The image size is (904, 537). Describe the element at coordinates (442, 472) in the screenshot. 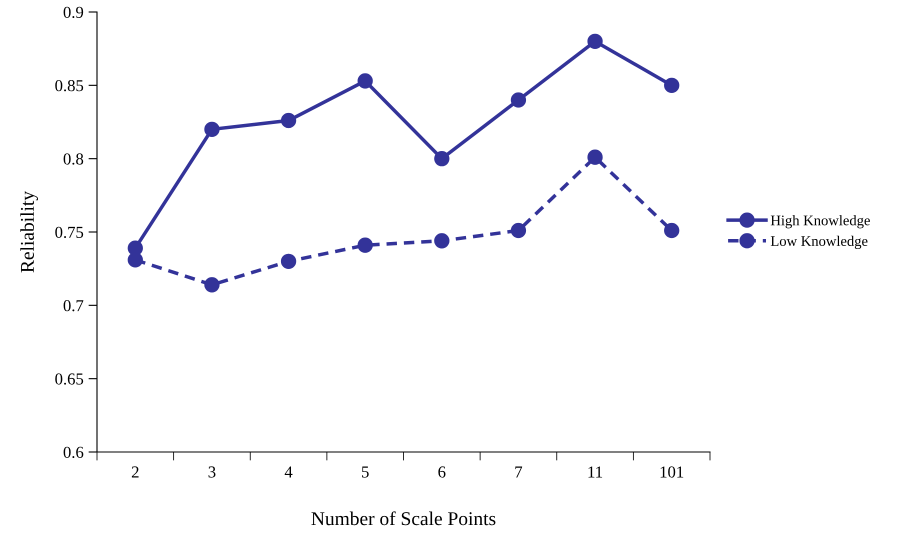

I see `x-tick-label: 6` at that location.